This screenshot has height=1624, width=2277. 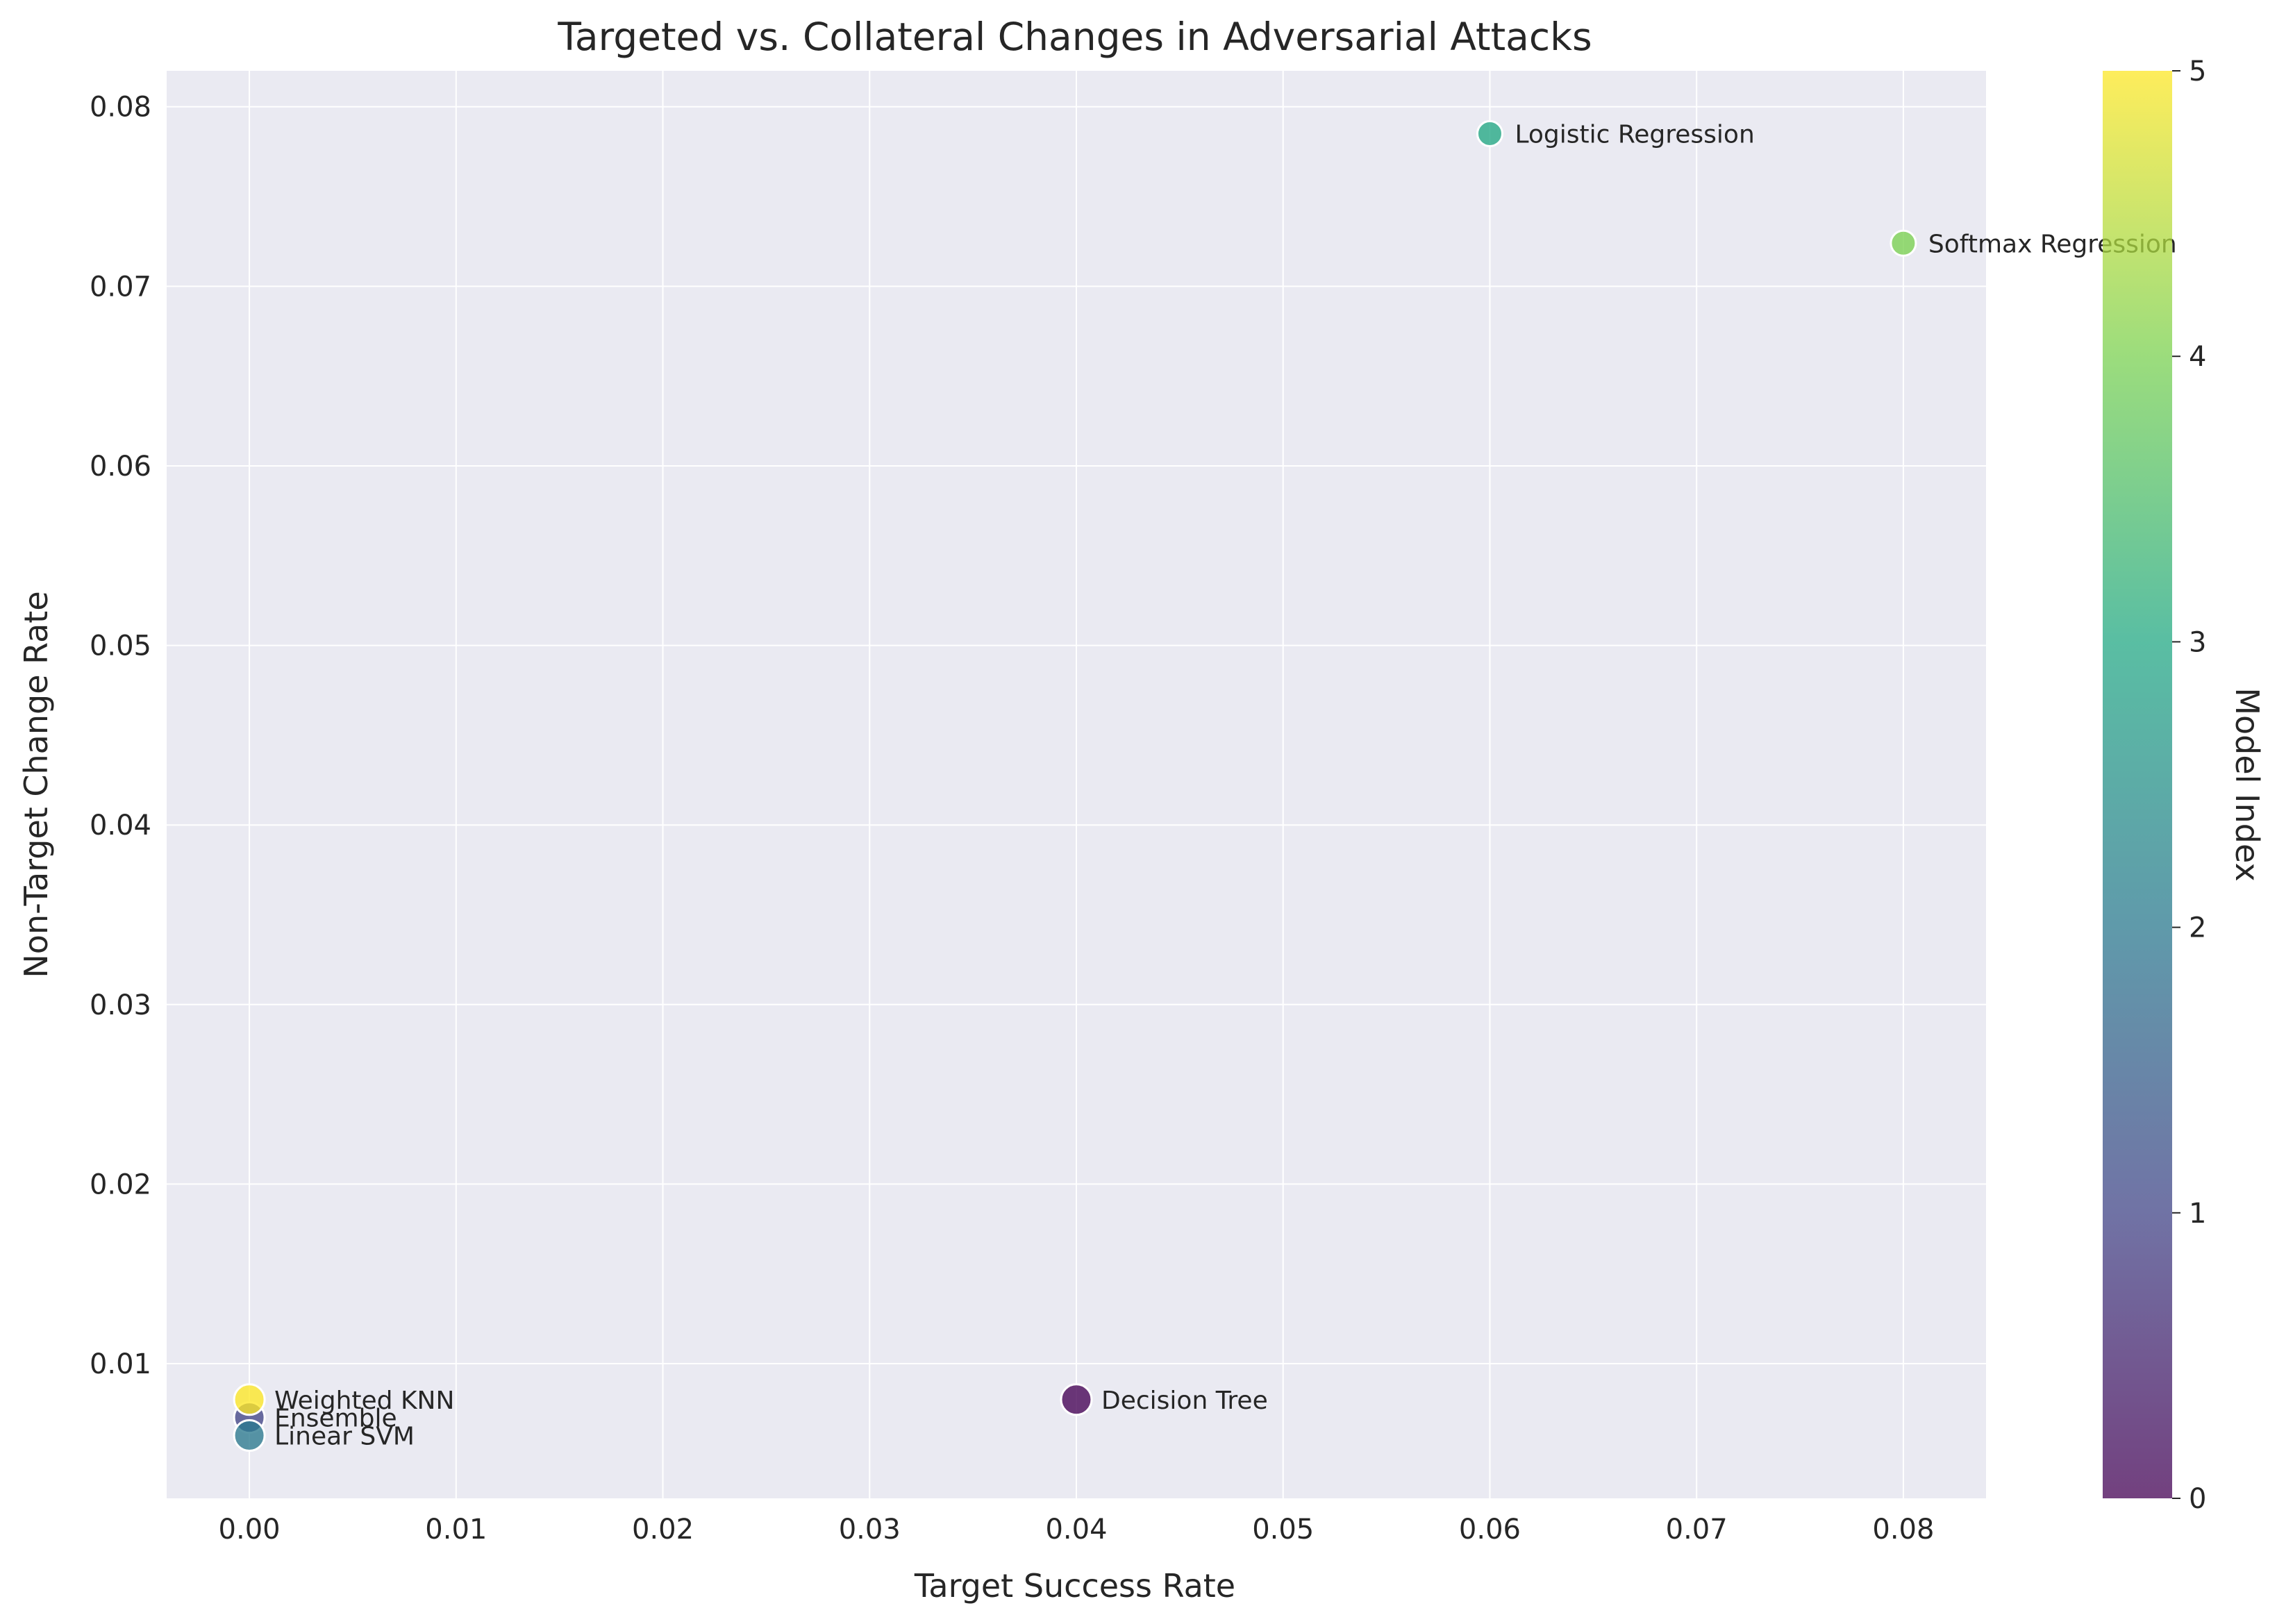 What do you see at coordinates (120, 826) in the screenshot?
I see `y-tick-label: 0.04` at bounding box center [120, 826].